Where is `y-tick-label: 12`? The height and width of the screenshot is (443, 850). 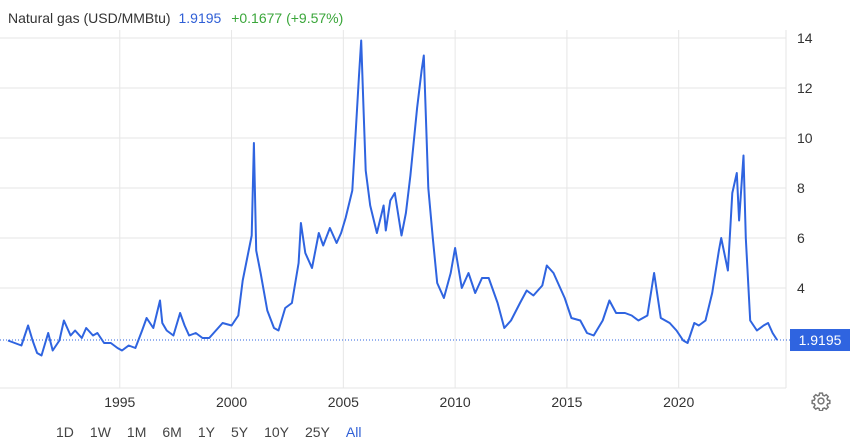 y-tick-label: 12 is located at coordinates (805, 88).